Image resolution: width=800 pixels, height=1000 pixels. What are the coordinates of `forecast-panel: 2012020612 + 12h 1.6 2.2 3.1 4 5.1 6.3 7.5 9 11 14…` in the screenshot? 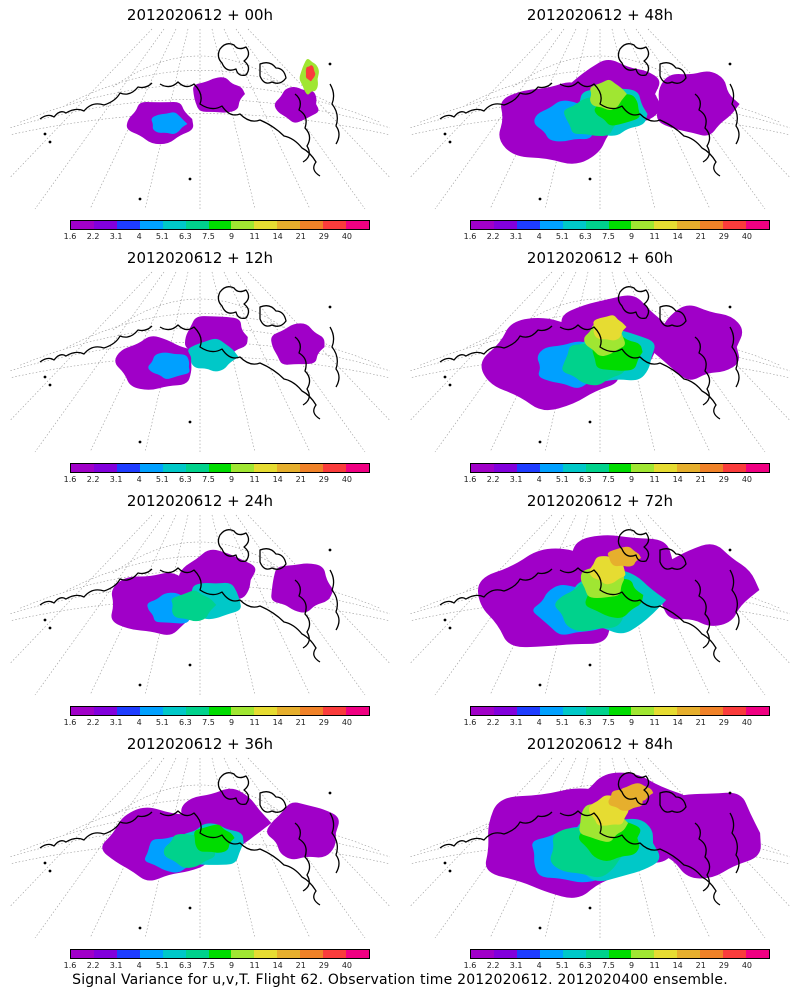 It's located at (200, 365).